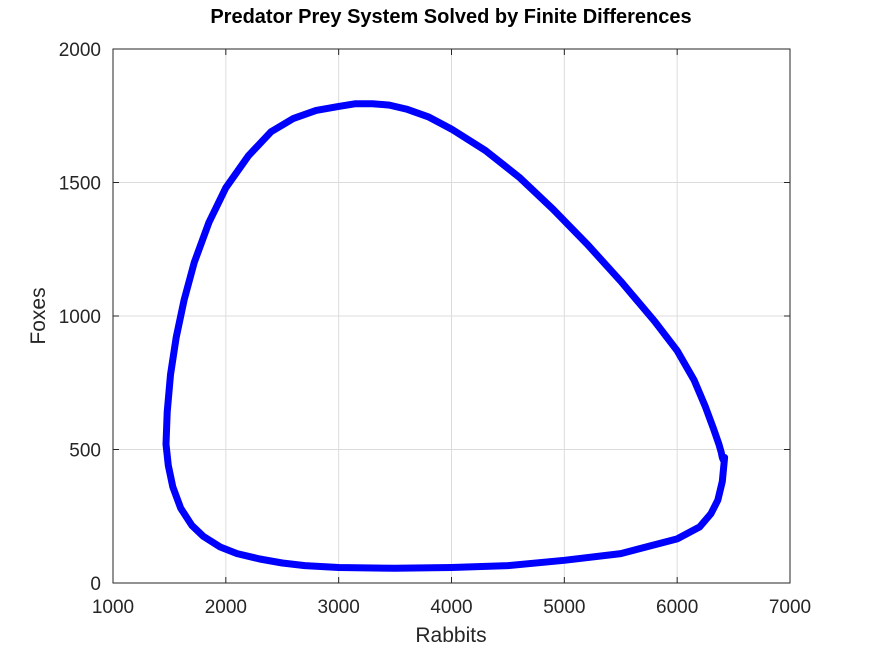 Image resolution: width=873 pixels, height=655 pixels. Describe the element at coordinates (450, 635) in the screenshot. I see `x-axis-label: Rabbits` at that location.